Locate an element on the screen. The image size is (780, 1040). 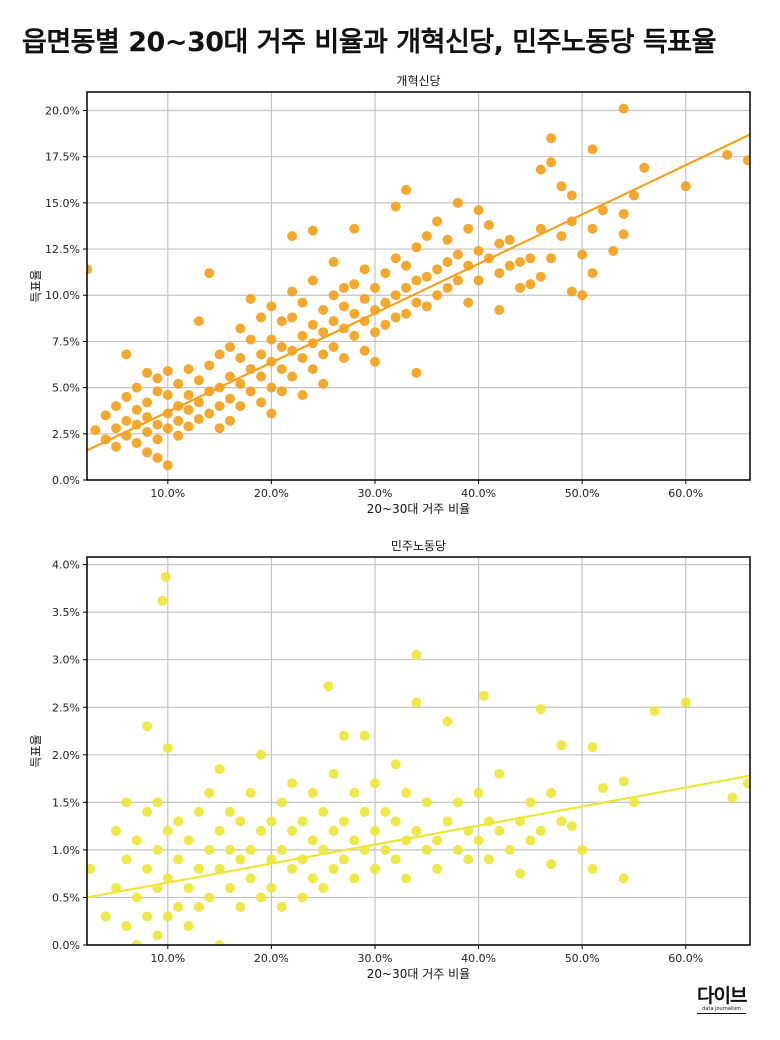
y-tick-label: 0.0% is located at coordinates (66, 480).